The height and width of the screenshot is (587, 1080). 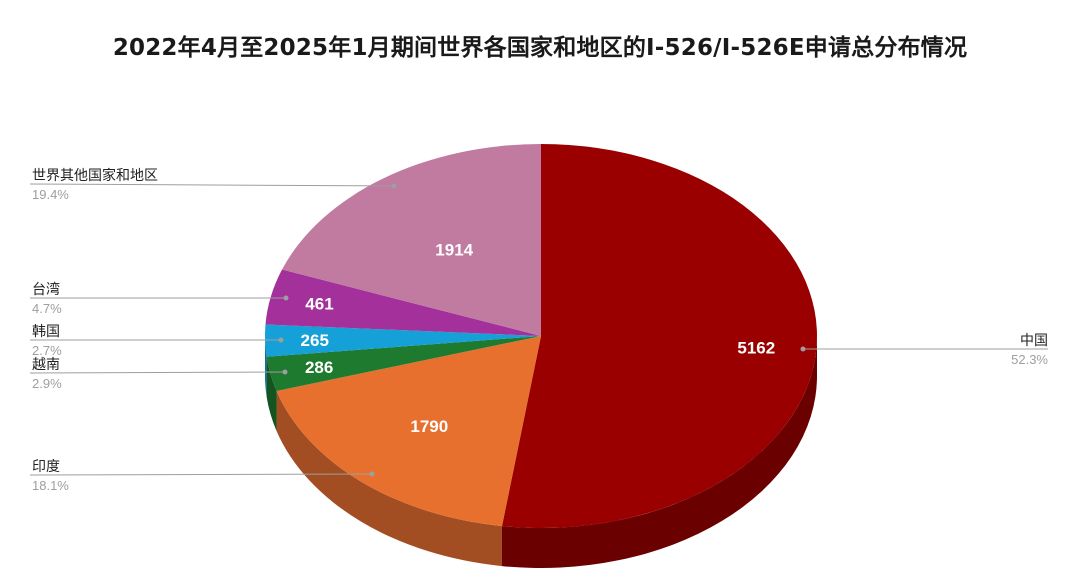 I want to click on callout-name: 中国, so click(x=1034, y=341).